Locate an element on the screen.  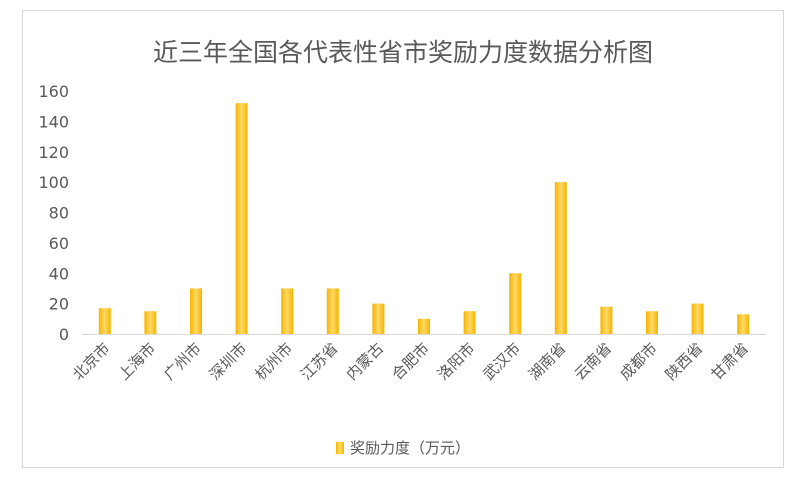
x-tick-label: 杭州市 is located at coordinates (273, 361).